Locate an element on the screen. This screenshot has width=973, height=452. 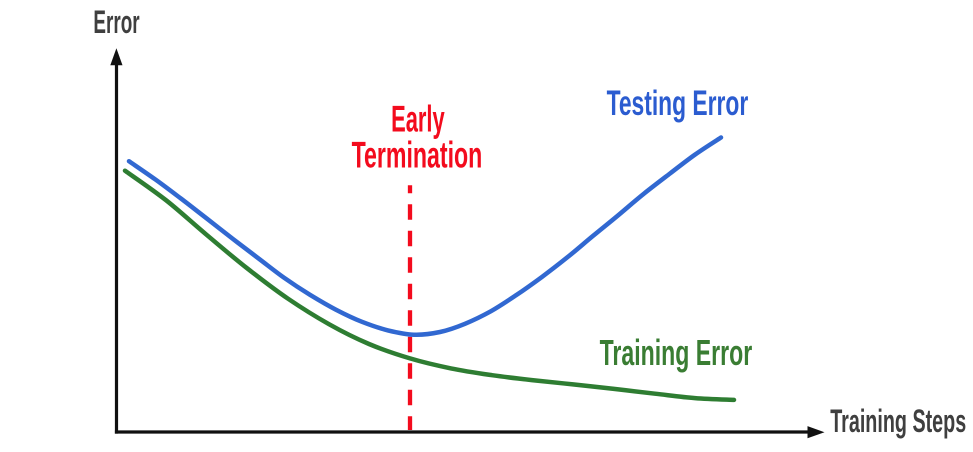
svg-text: Testing Error is located at coordinates (678, 103).